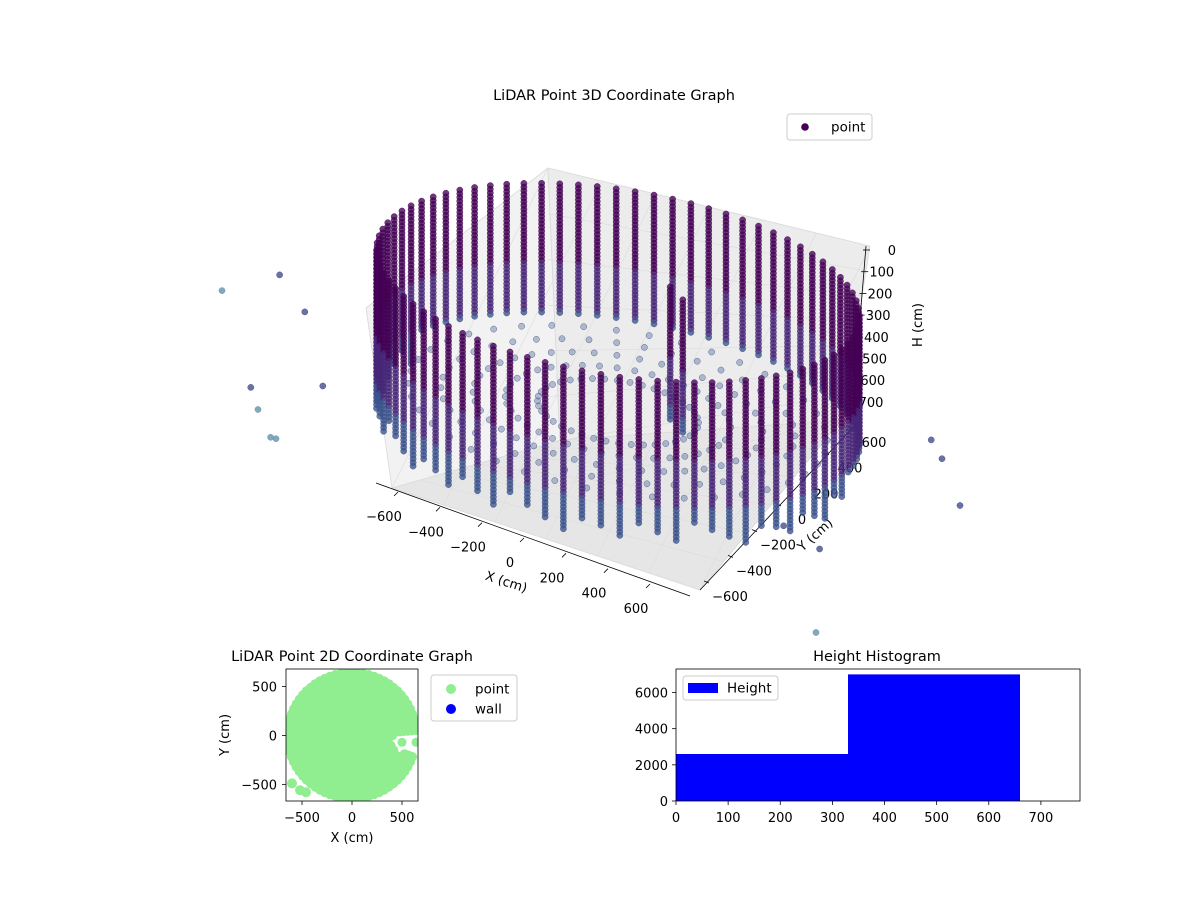  What do you see at coordinates (273, 736) in the screenshot?
I see `y-tick-label-2d: 0` at bounding box center [273, 736].